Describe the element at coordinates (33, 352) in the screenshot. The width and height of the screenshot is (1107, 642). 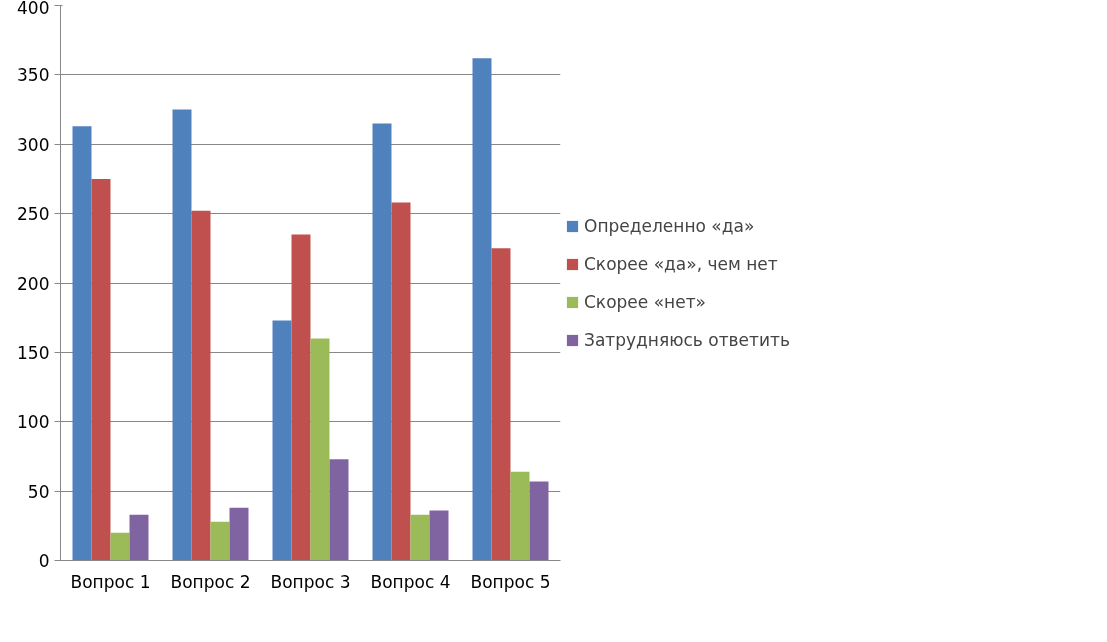
I see `y-tick-label: 150` at that location.